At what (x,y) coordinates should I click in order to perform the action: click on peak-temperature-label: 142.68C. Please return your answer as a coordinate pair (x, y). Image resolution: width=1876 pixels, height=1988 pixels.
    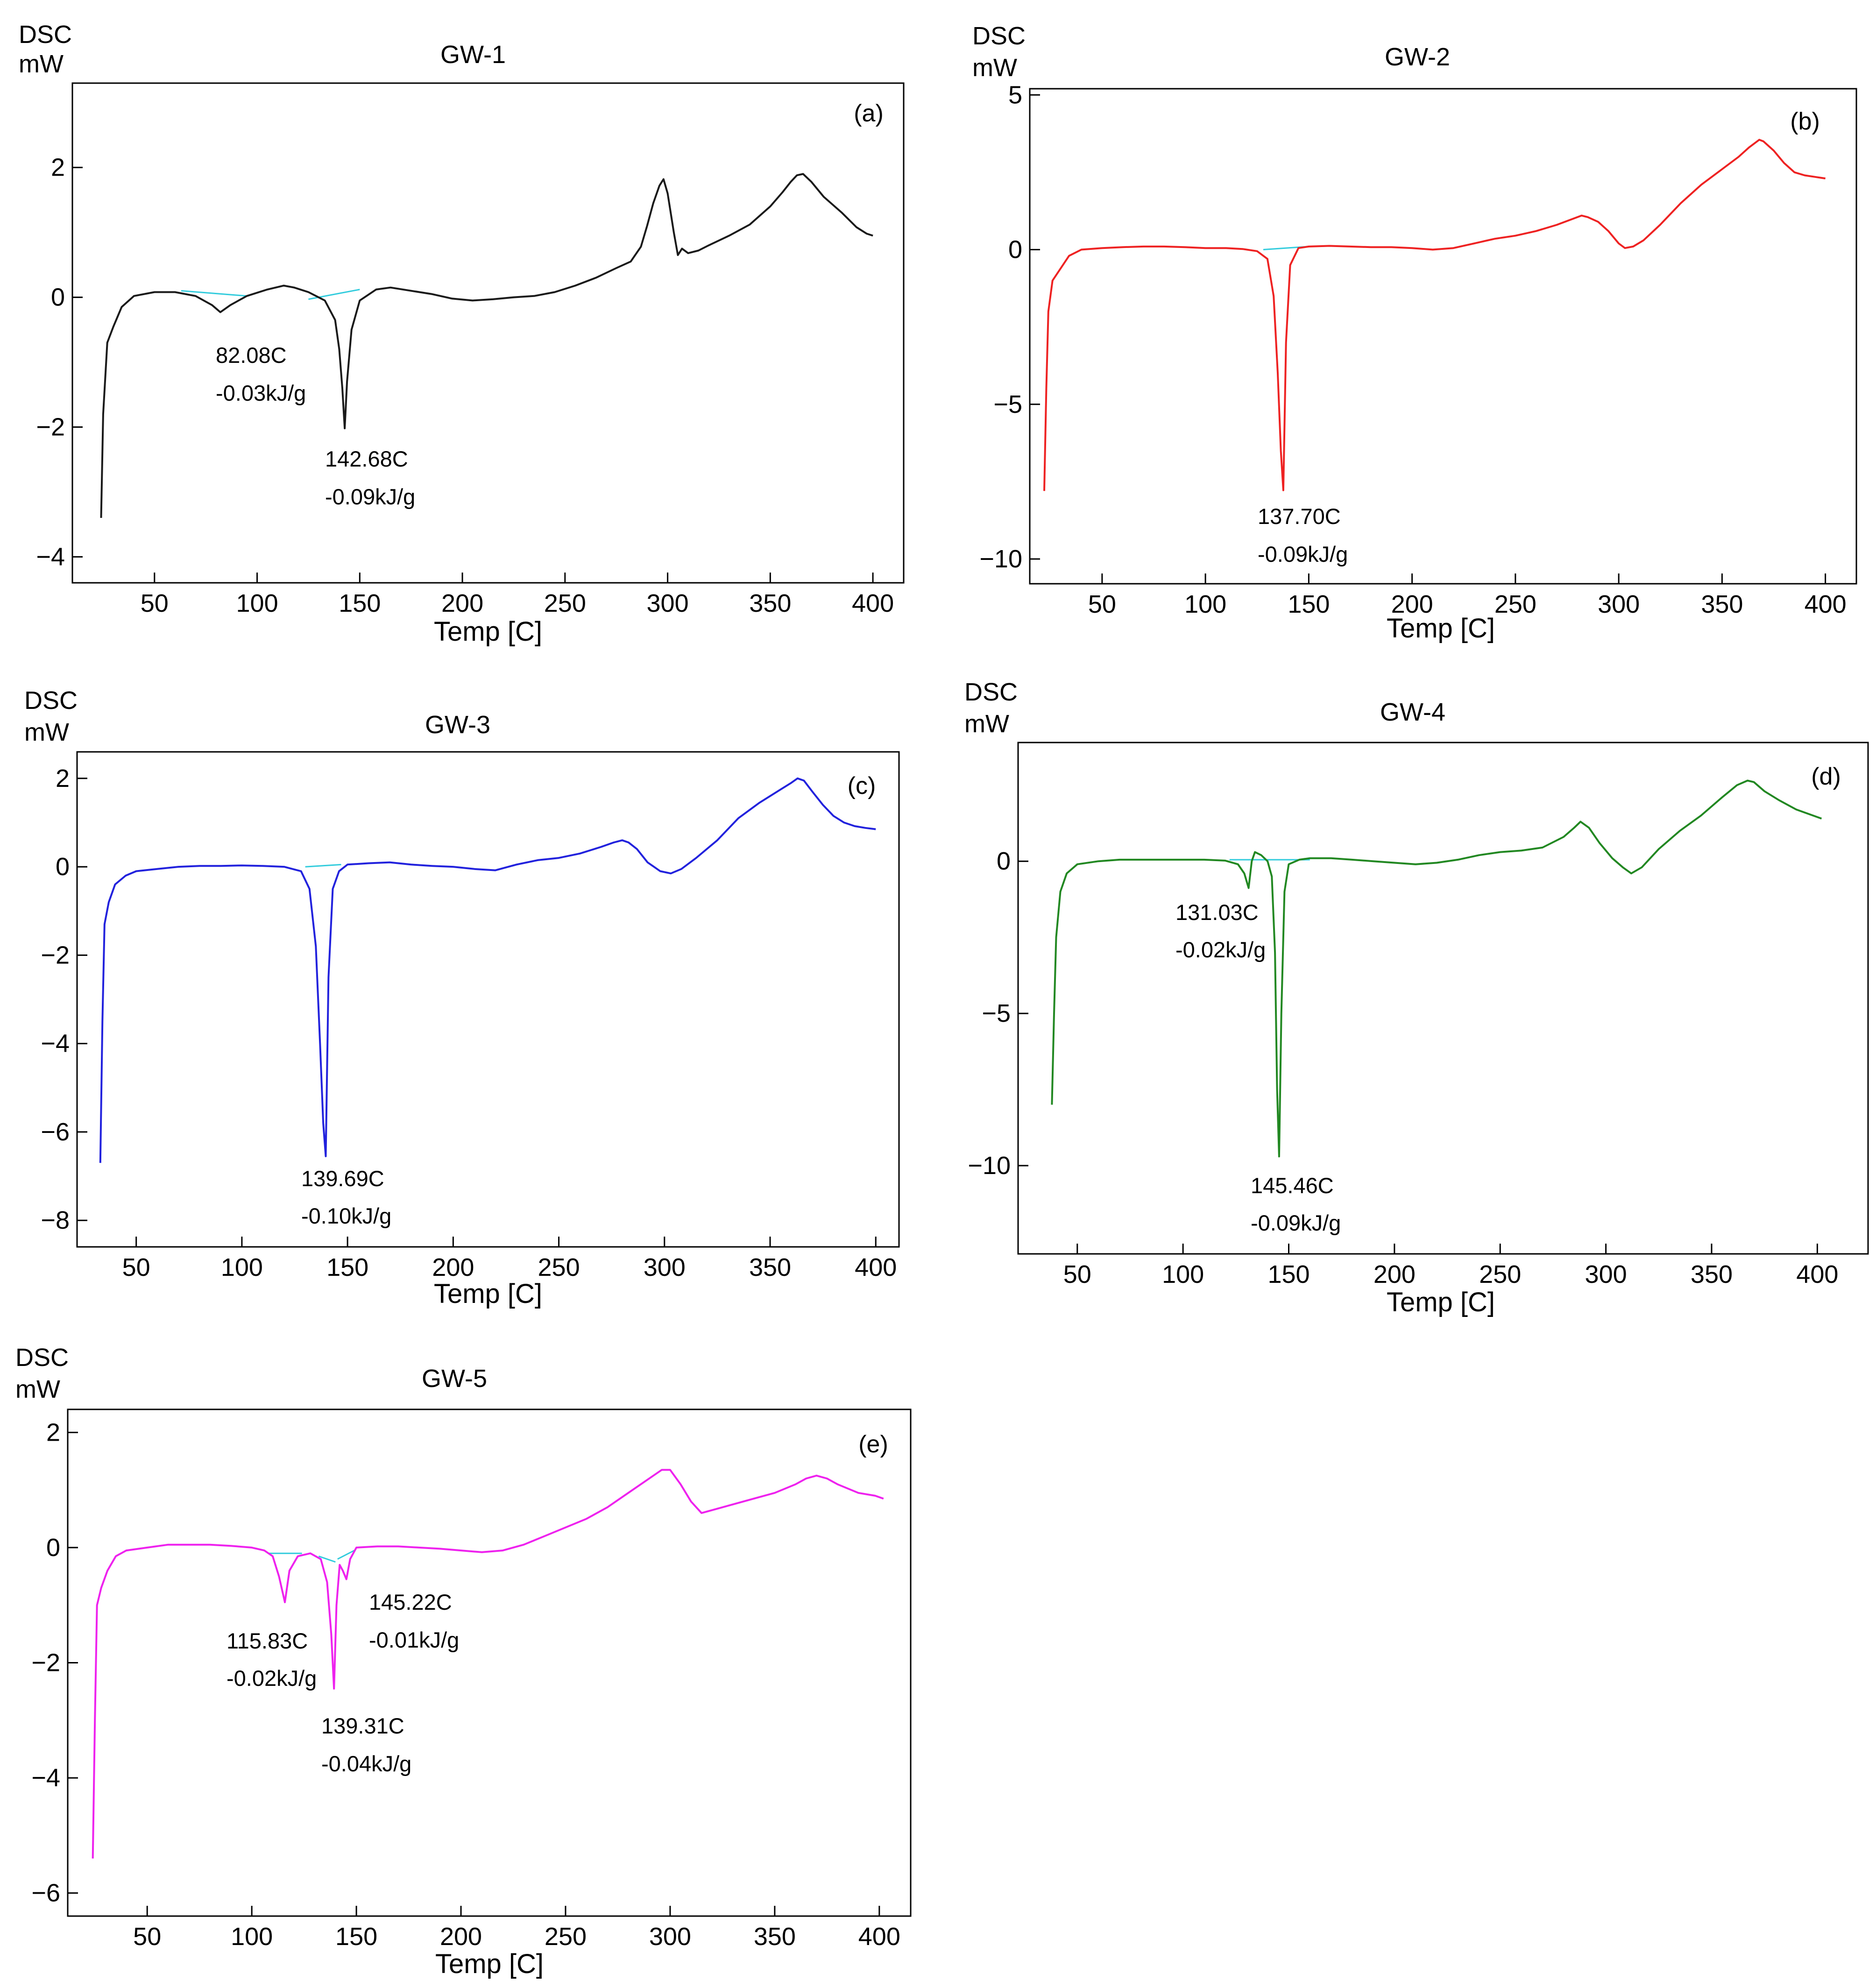
    Looking at the image, I should click on (366, 458).